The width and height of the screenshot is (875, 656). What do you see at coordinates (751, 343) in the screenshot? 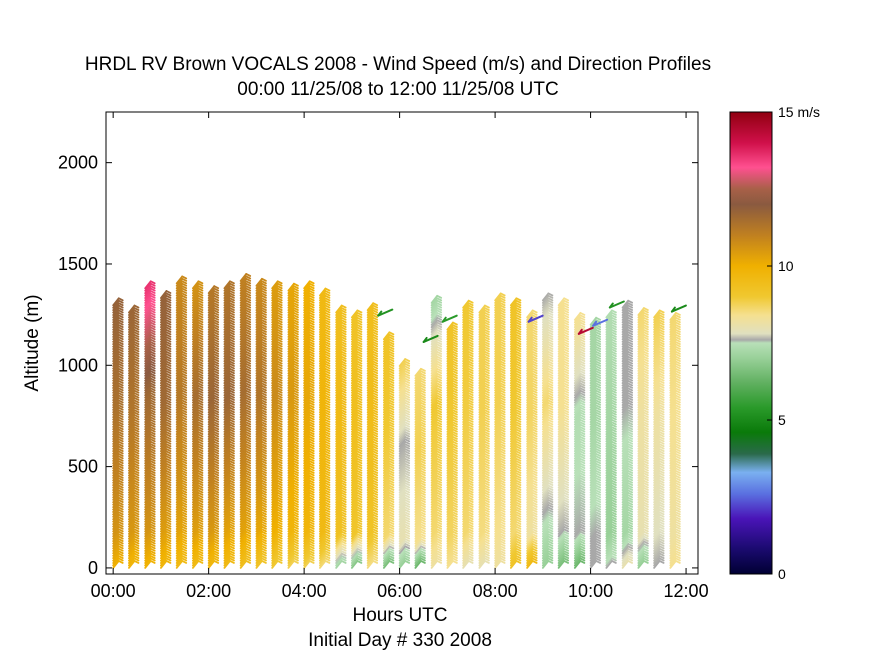
I see `colorbar` at bounding box center [751, 343].